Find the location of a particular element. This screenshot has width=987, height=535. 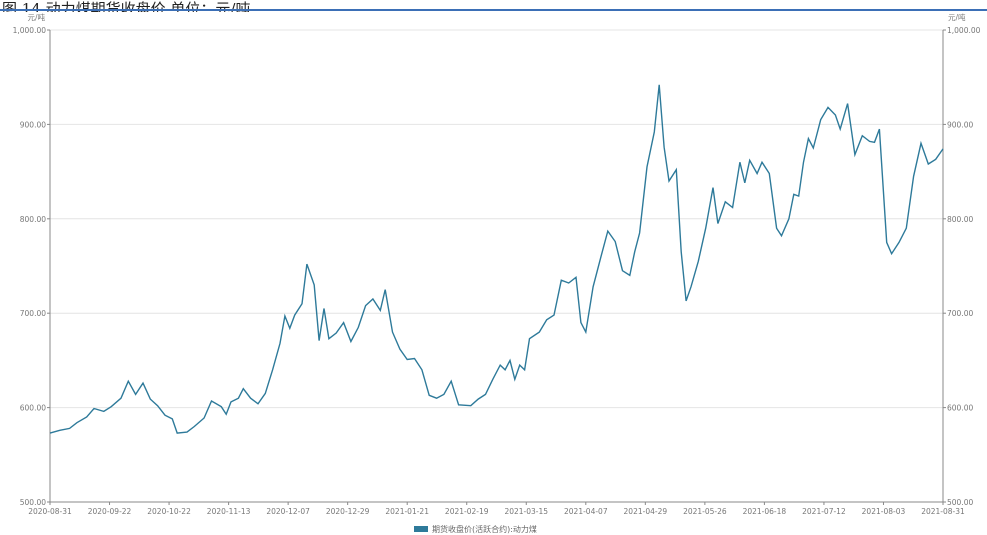

x-tick-label: 2021-06-18 is located at coordinates (765, 511).